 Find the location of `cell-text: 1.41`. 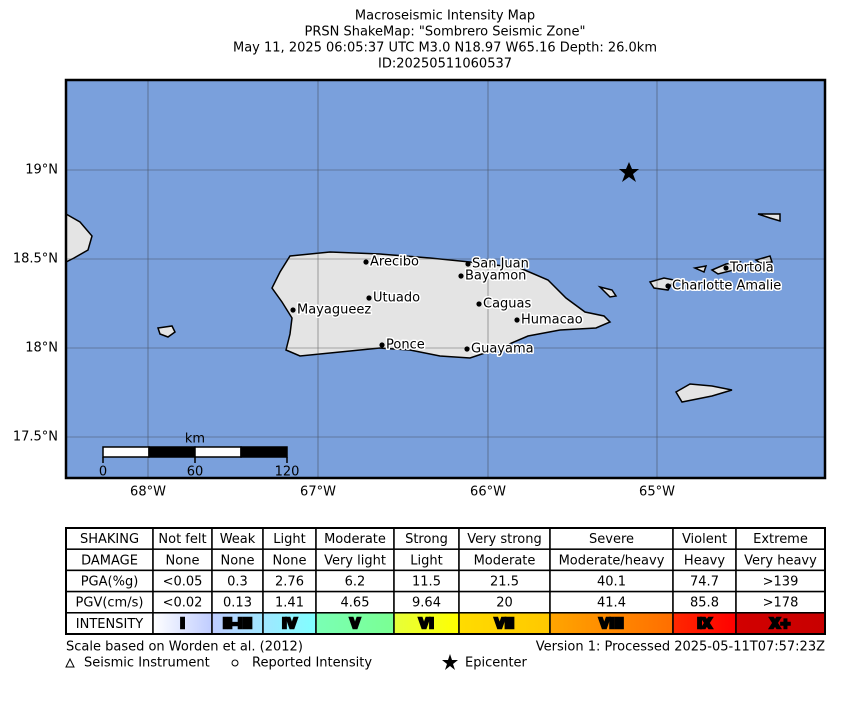

cell-text: 1.41 is located at coordinates (289, 603).